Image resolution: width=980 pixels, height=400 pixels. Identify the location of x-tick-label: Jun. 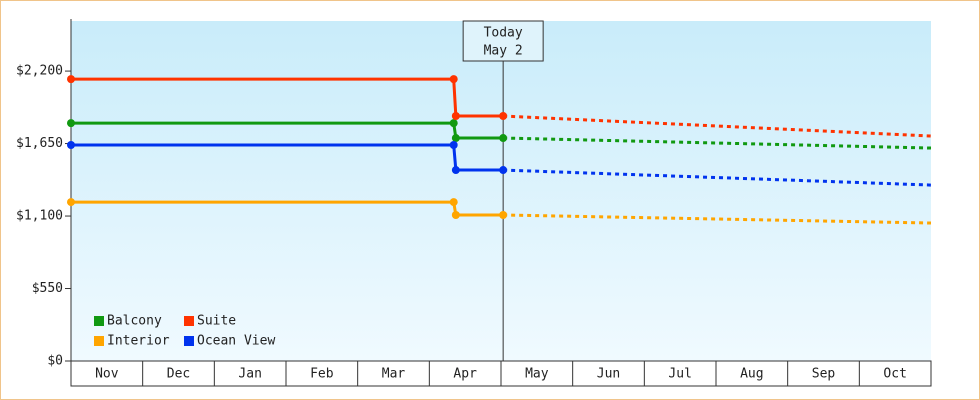
(608, 374).